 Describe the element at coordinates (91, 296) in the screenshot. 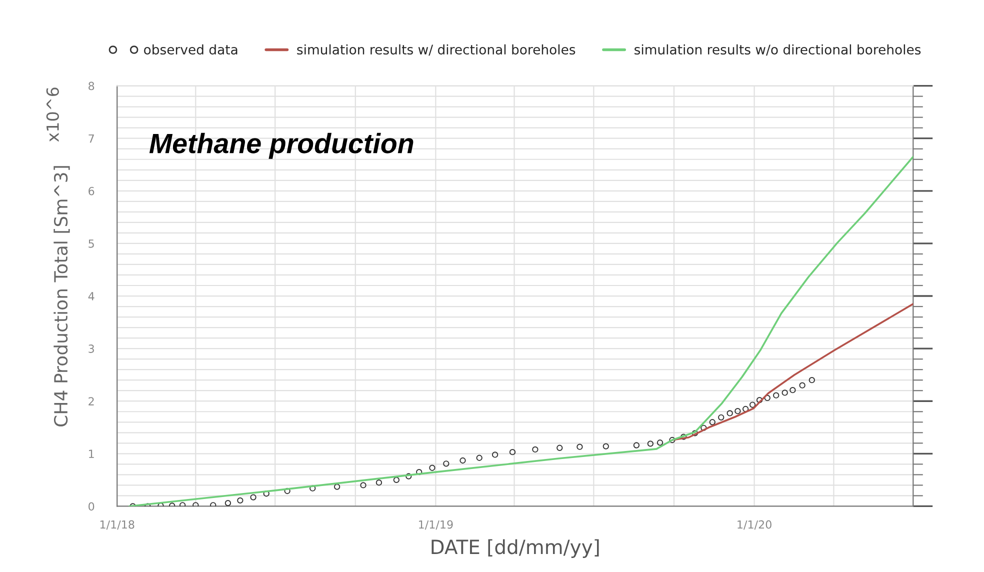

I see `y-tick-label: 4` at that location.